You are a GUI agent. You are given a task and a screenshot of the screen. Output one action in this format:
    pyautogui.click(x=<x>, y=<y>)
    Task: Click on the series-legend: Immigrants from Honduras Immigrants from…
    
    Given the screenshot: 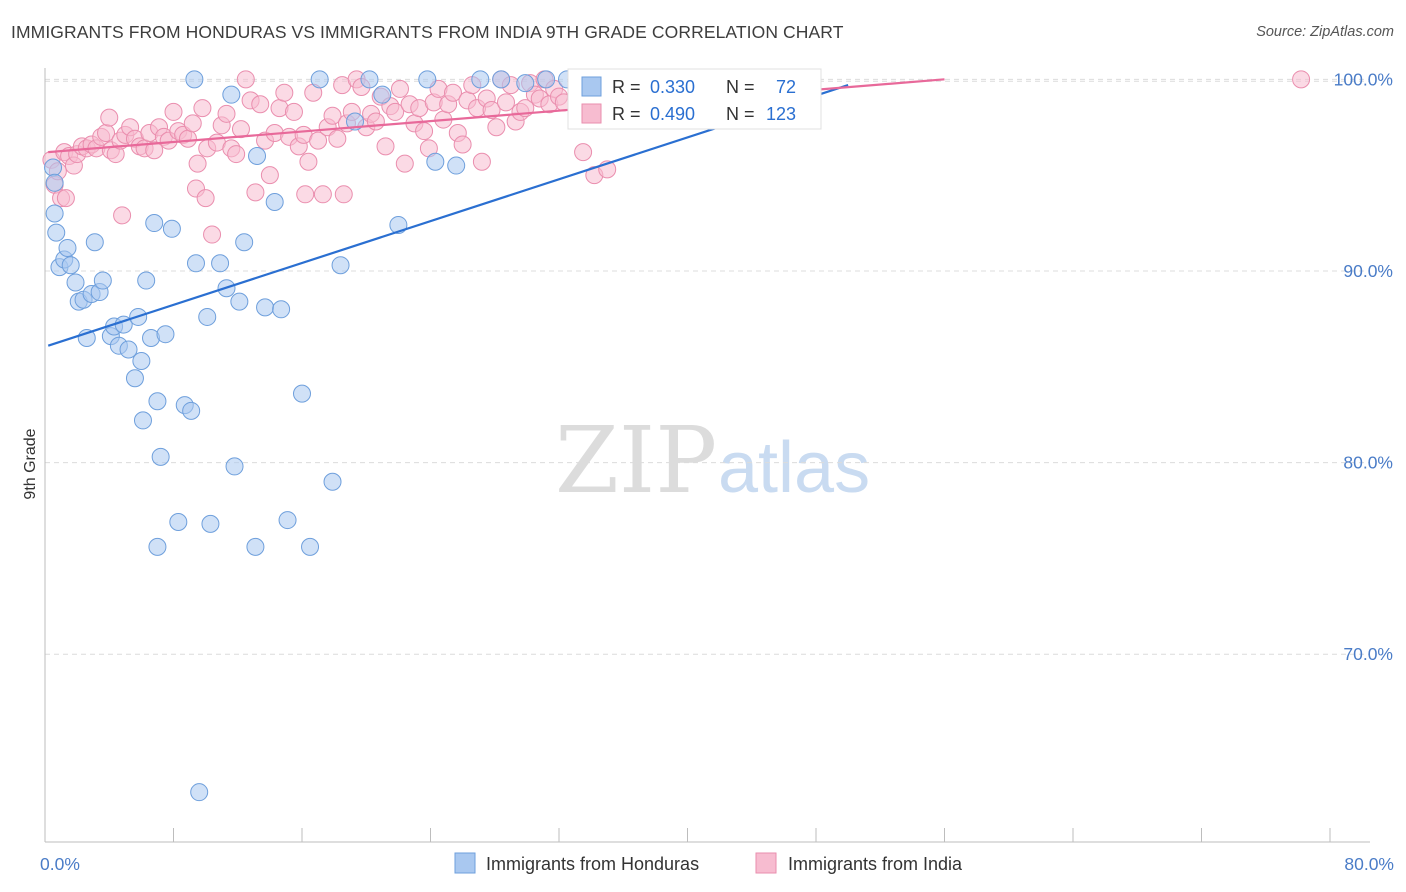 What is the action you would take?
    pyautogui.click(x=708, y=863)
    